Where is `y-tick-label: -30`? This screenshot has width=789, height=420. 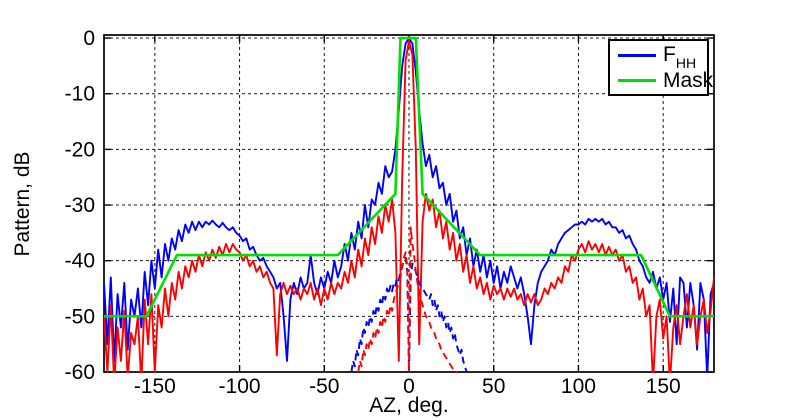
y-tick-label: -30 is located at coordinates (80, 205).